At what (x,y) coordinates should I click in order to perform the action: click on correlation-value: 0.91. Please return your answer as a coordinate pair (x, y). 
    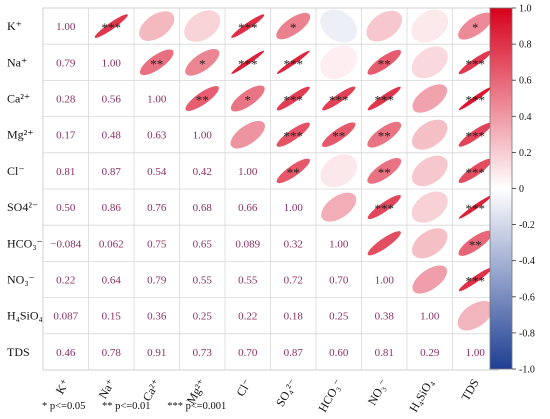
    Looking at the image, I should click on (156, 353).